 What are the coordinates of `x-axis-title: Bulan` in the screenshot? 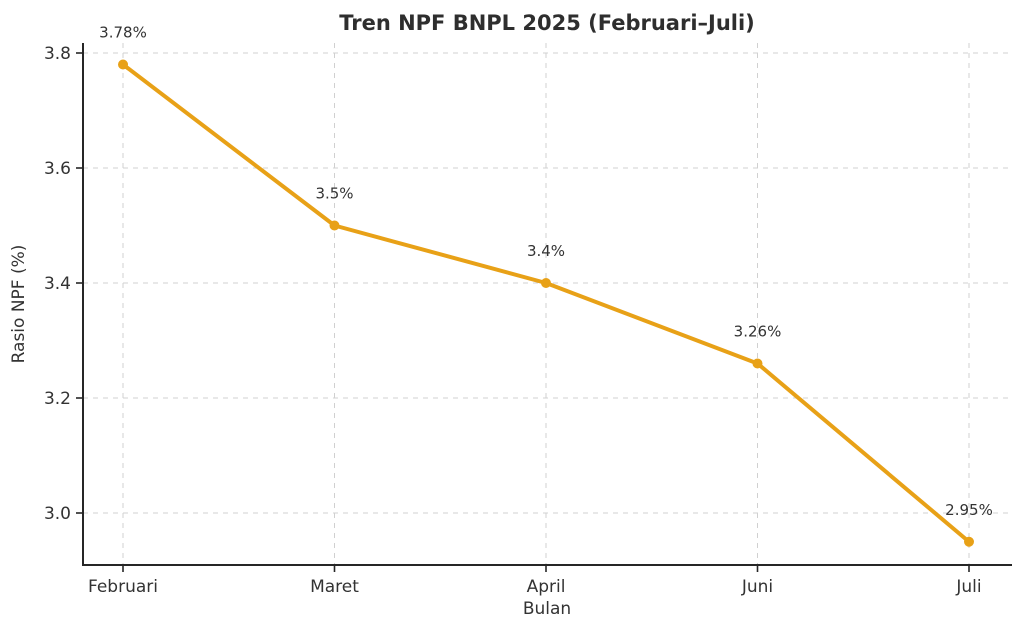 It's located at (547, 609).